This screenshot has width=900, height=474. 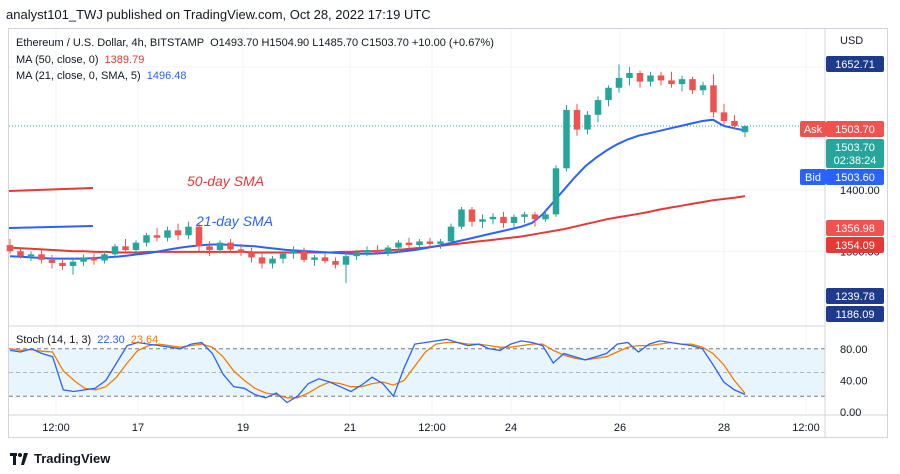 What do you see at coordinates (78, 76) in the screenshot?
I see `ma21-legend-label: MA (21, close, 0, SMA, 5)` at bounding box center [78, 76].